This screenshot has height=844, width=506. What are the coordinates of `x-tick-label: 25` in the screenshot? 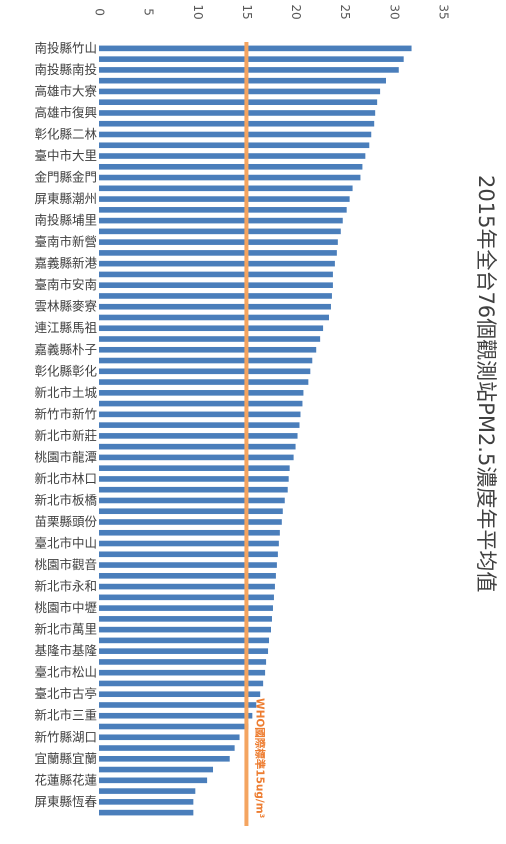 It's located at (345, 11).